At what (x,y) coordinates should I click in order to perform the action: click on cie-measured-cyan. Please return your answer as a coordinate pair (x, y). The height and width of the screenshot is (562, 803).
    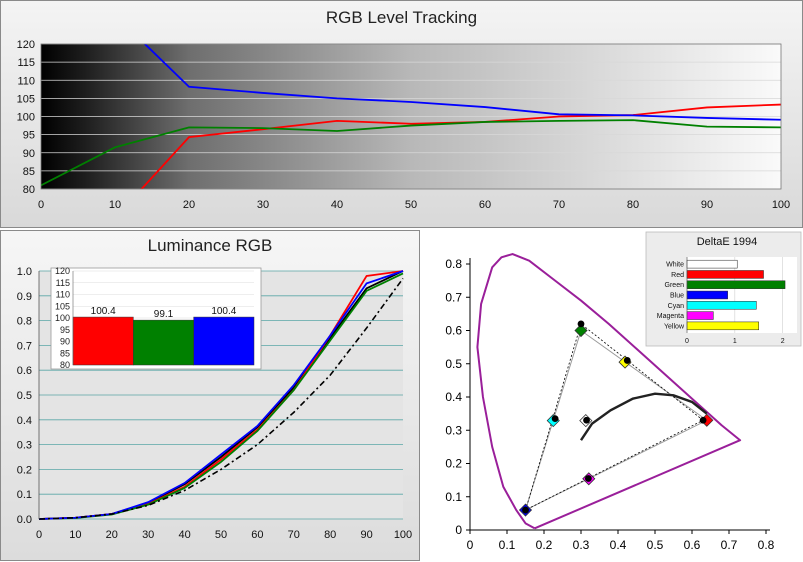
    Looking at the image, I should click on (555, 419).